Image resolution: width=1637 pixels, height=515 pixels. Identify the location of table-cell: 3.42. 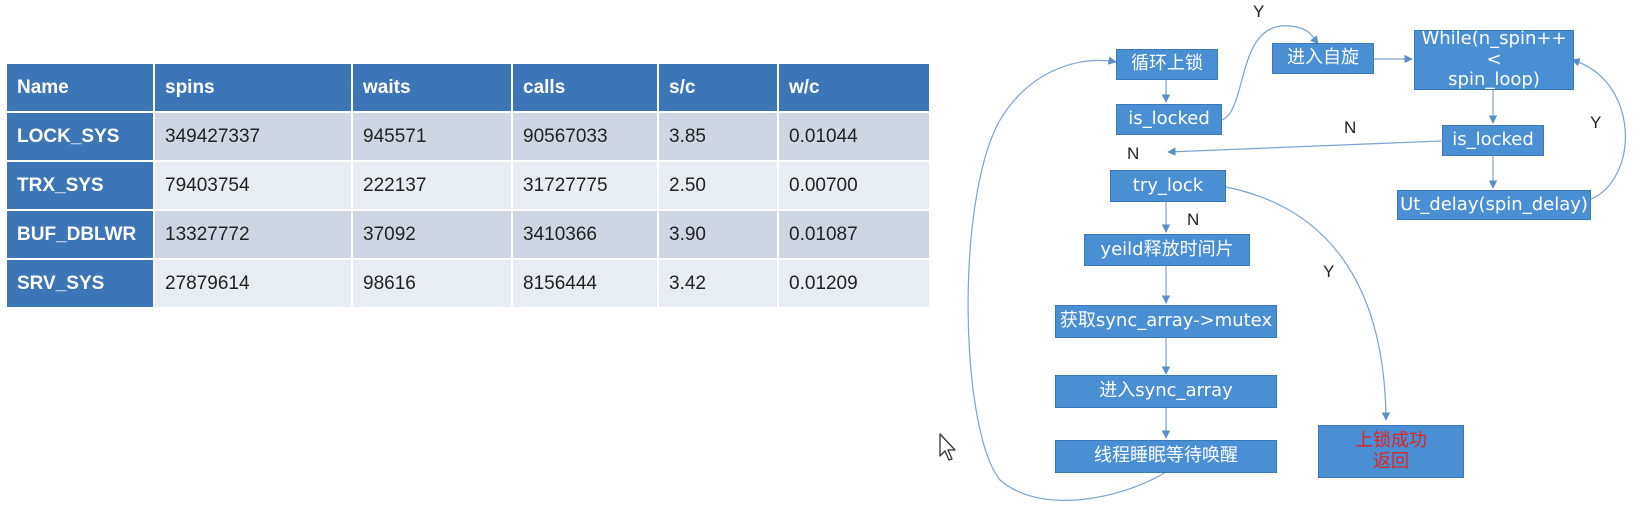
(718, 283).